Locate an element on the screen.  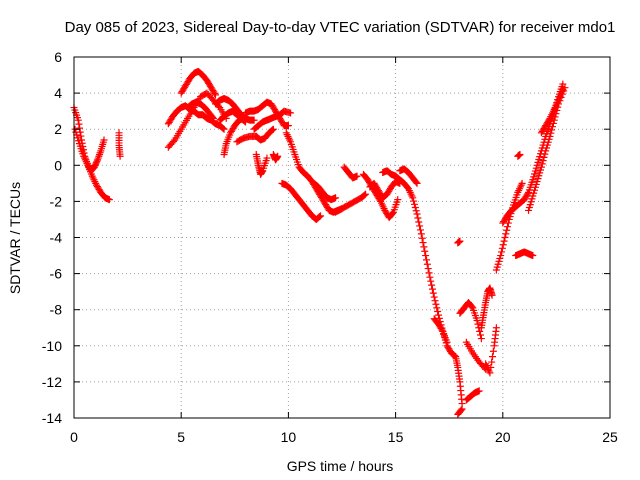
y-tick-label: -12 is located at coordinates (52, 382).